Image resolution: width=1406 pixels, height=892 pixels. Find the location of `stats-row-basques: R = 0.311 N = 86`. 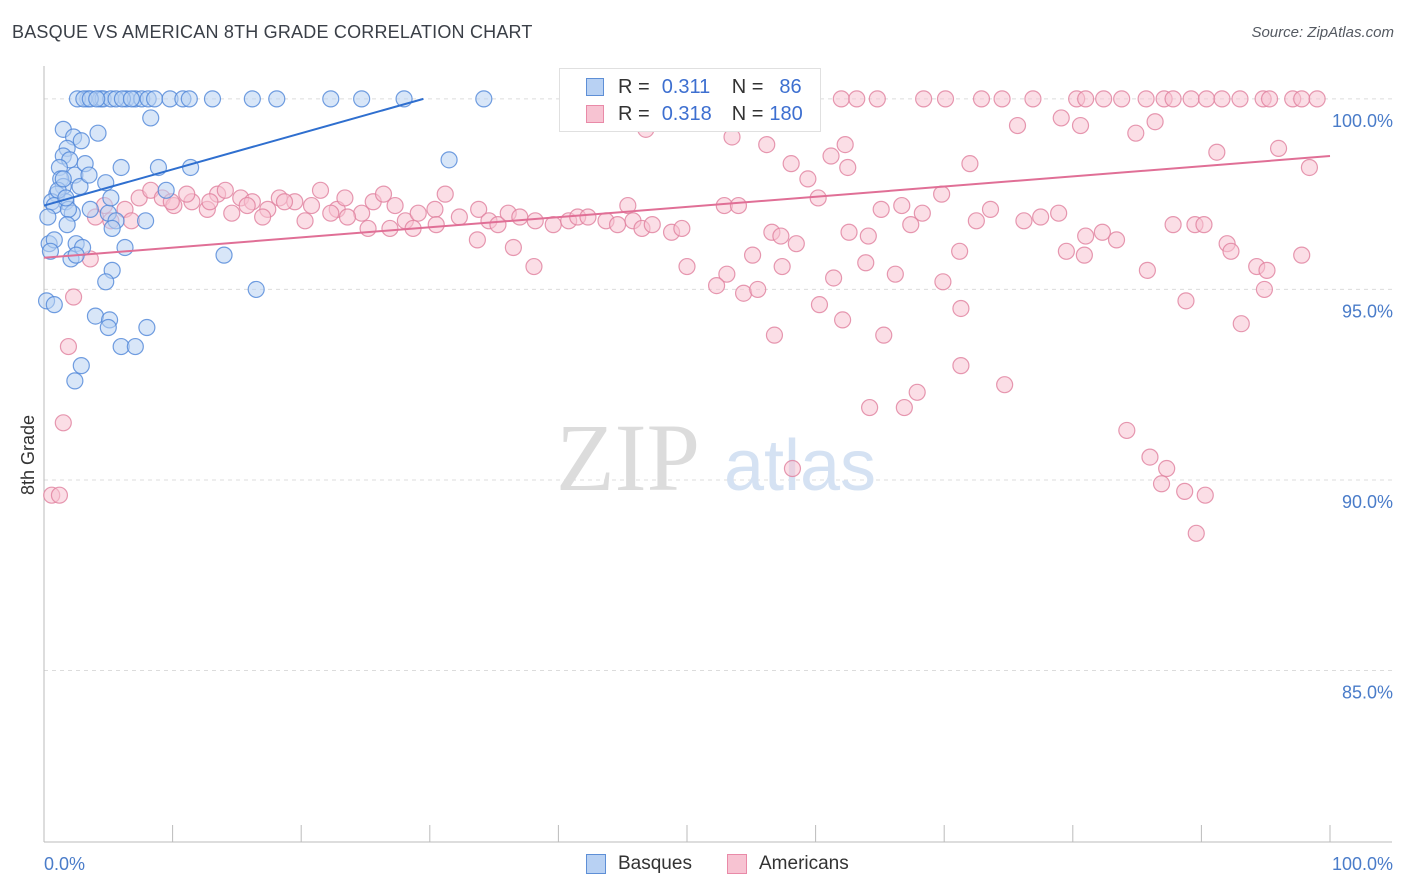

stats-row-basques: R = 0.311 N = 86 is located at coordinates (681, 87).